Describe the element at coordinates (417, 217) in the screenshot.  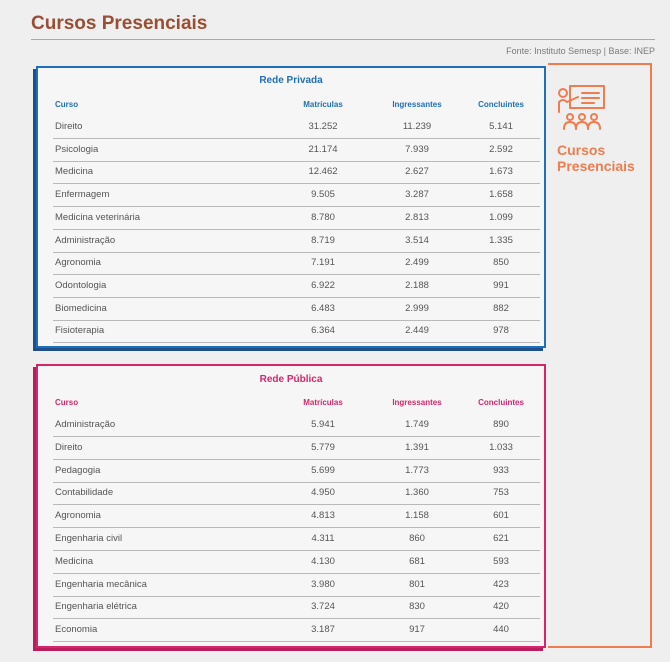
I see `cell-entrants: 2.813` at that location.